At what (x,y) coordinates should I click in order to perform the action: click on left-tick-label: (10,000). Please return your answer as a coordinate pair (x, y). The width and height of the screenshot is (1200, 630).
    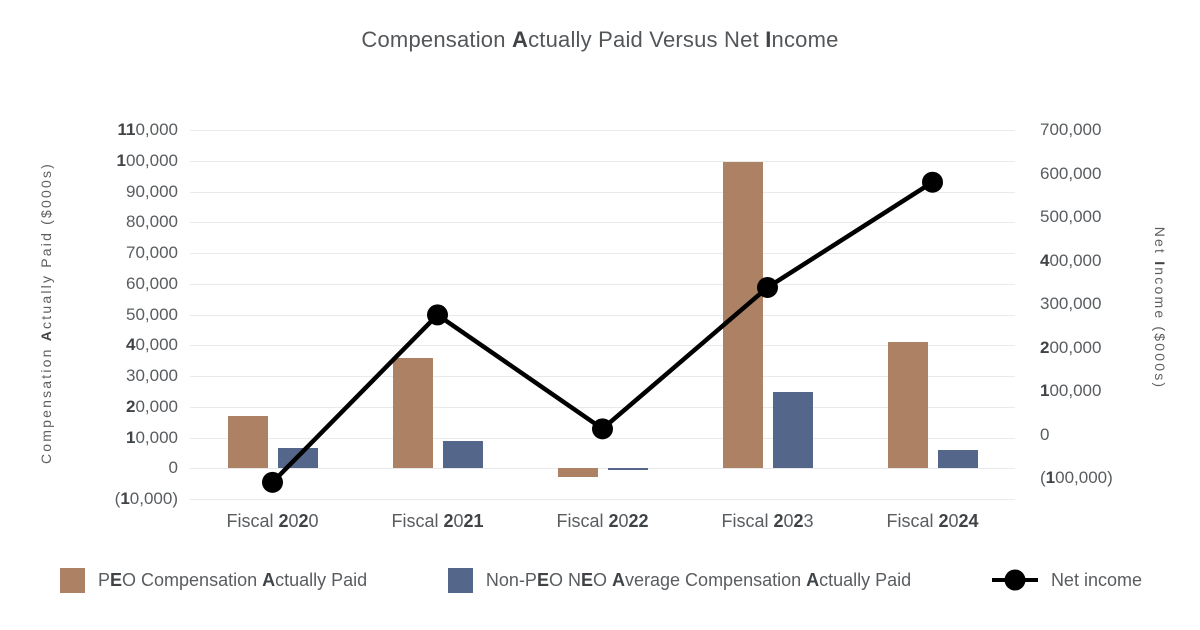
    Looking at the image, I should click on (146, 498).